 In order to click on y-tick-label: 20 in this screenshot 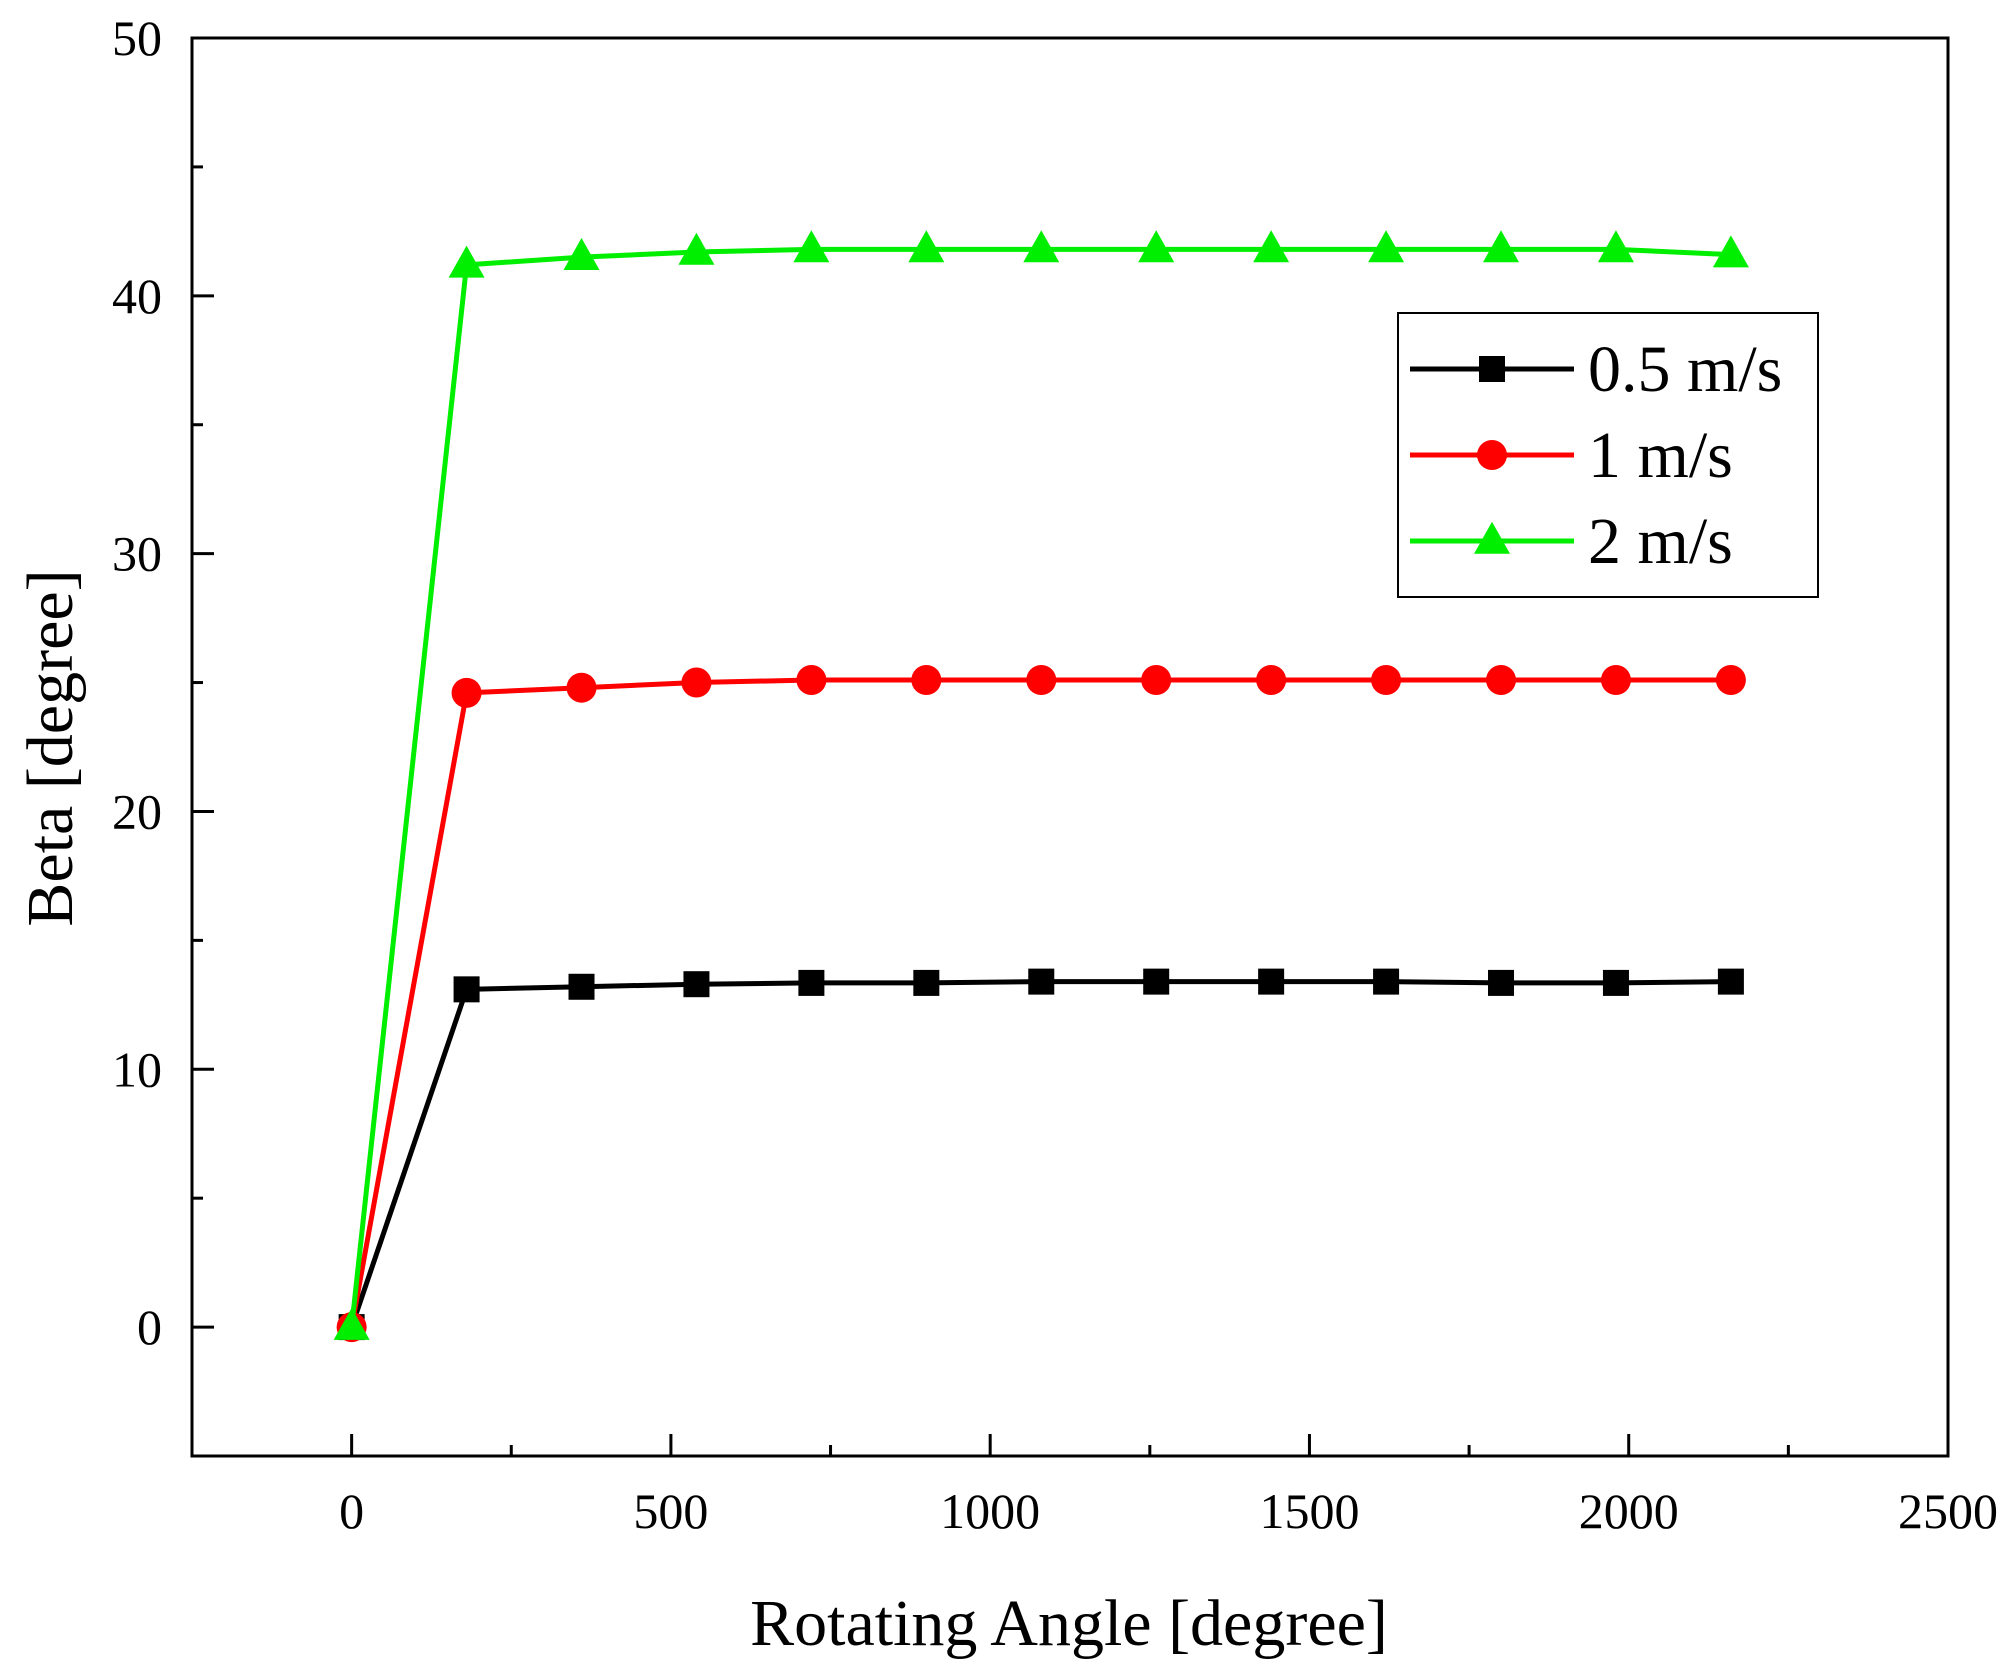, I will do `click(137, 811)`.